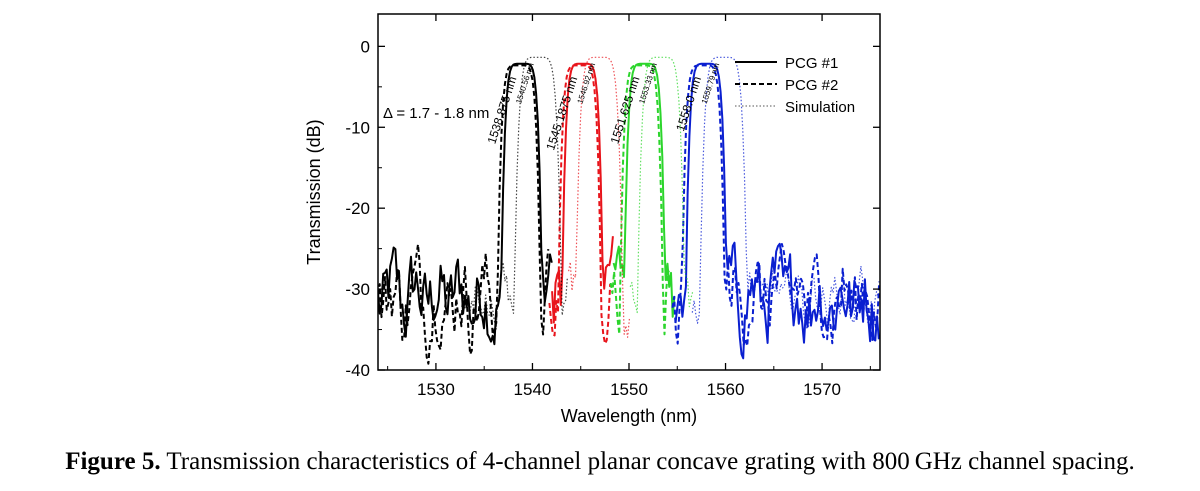 The height and width of the screenshot is (491, 1200). I want to click on x-tick-label: 1550, so click(629, 389).